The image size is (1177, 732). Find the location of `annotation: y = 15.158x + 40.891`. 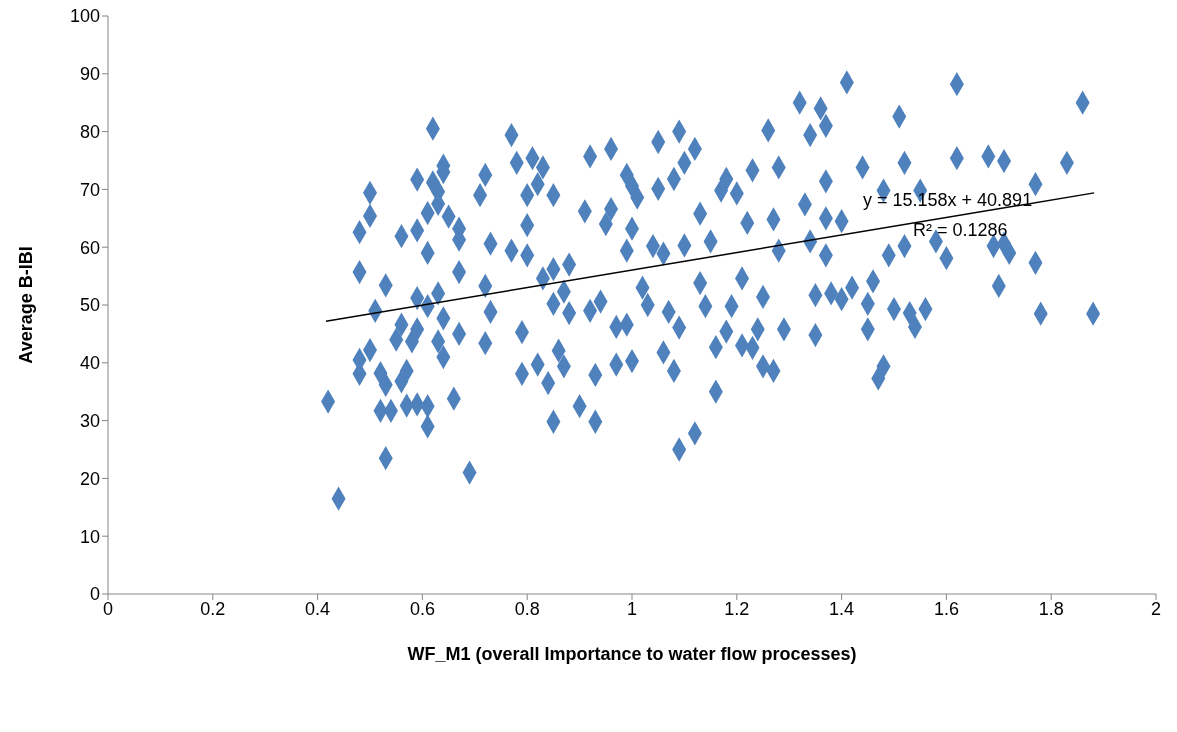

annotation: y = 15.158x + 40.891 is located at coordinates (948, 200).